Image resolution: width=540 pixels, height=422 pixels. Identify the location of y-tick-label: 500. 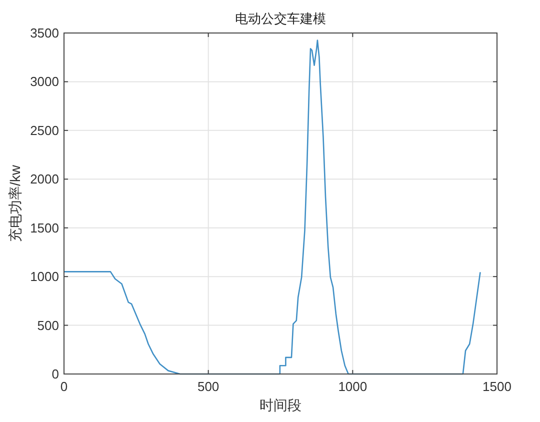
(48, 325).